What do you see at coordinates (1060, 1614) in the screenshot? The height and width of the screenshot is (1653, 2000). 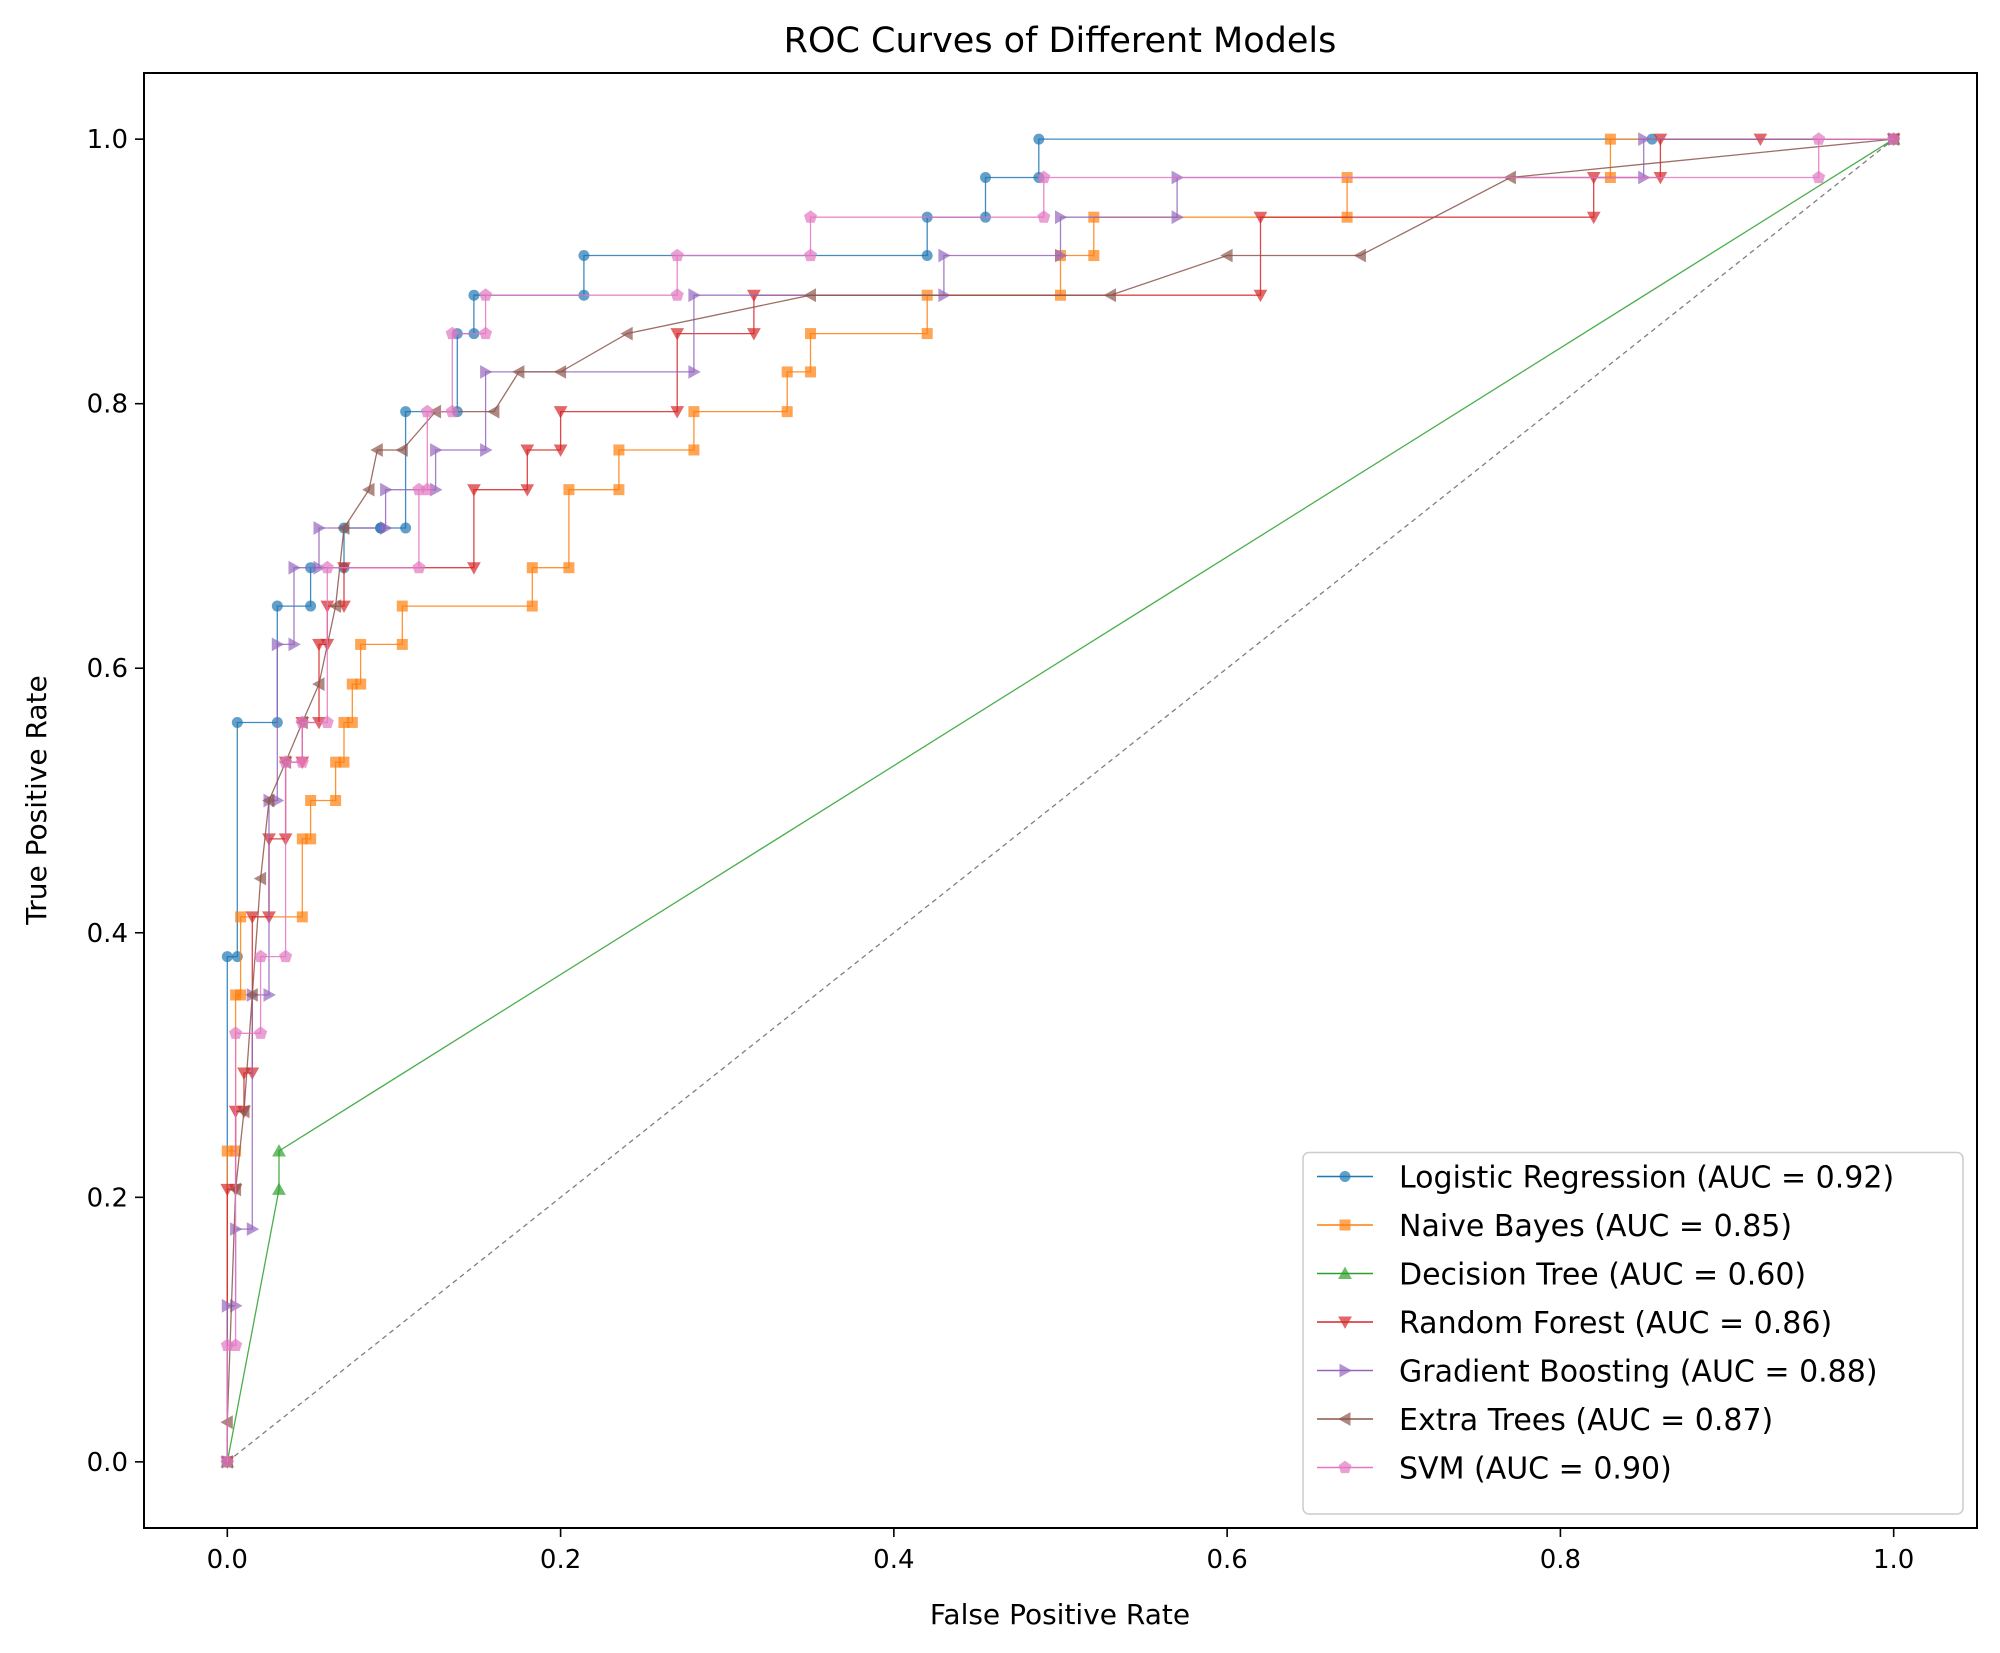 I see `x-axis-label: False Positive Rate` at bounding box center [1060, 1614].